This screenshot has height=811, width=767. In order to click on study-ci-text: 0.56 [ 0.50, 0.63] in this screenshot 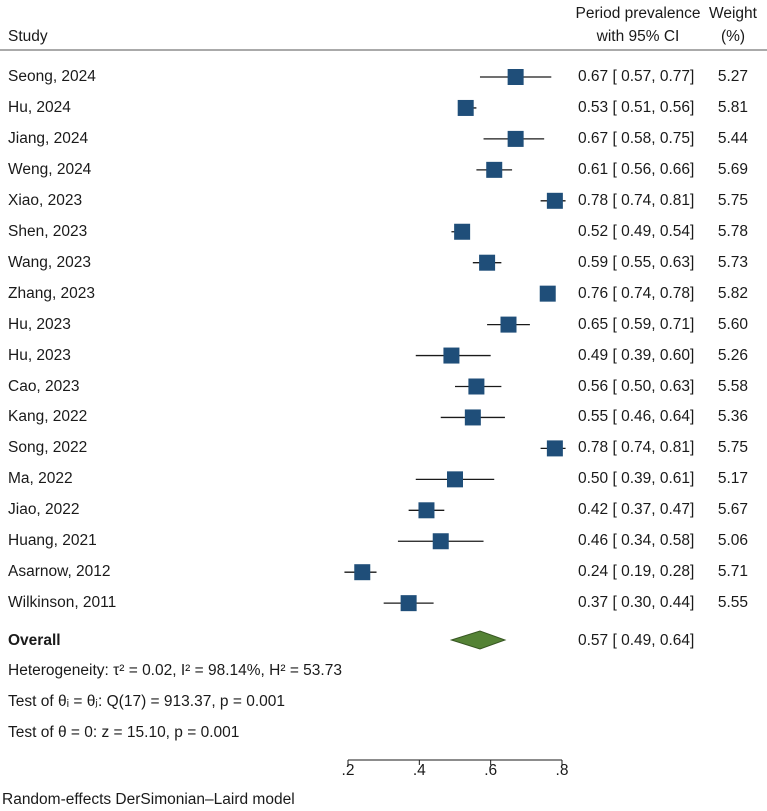, I will do `click(636, 386)`.